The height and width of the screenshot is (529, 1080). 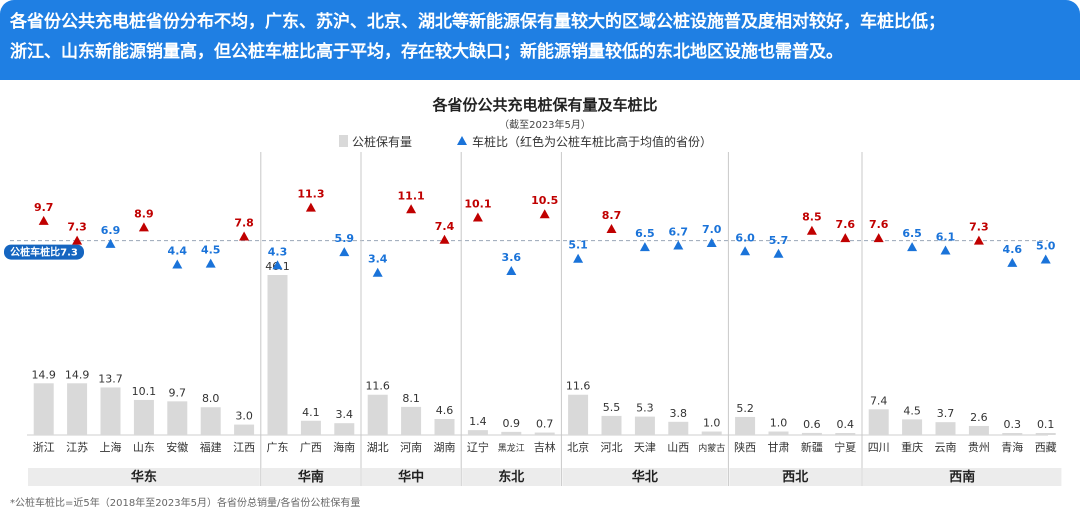 What do you see at coordinates (211, 398) in the screenshot?
I see `stock-value-label: 8.0` at bounding box center [211, 398].